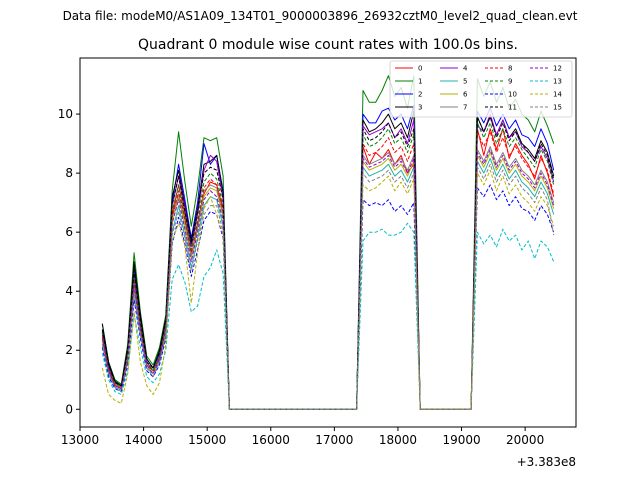 This screenshot has height=480, width=640. I want to click on x-axis: 13000 14000 15000 16000 17000 18000 19000 20000, so click(302, 437).